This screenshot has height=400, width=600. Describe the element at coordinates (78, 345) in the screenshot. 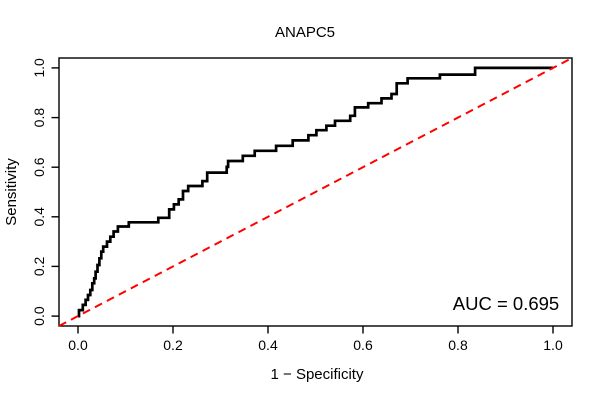

I see `x-tick-label: 0.0` at that location.